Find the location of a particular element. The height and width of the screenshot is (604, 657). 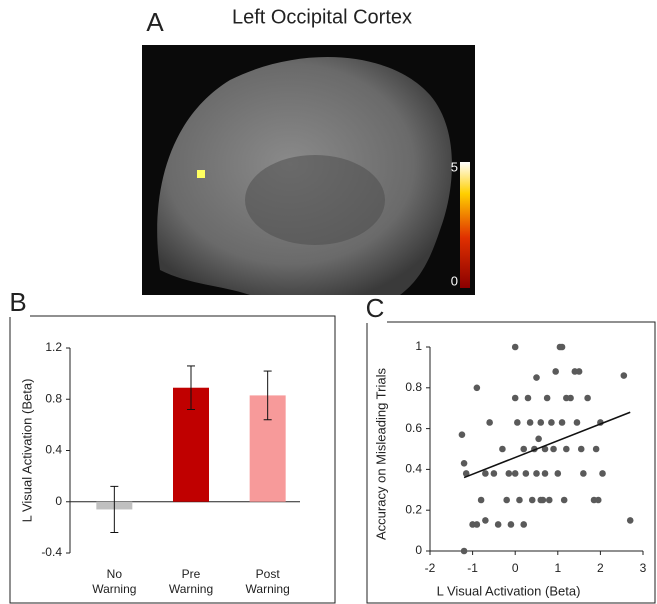

x-tick-label: -1 is located at coordinates (472, 568).